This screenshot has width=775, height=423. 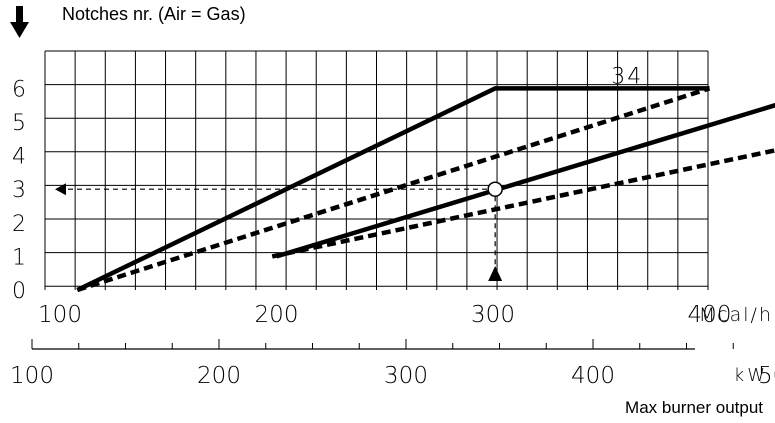 What do you see at coordinates (19, 15) in the screenshot?
I see `axis-arrow-shaft` at bounding box center [19, 15].